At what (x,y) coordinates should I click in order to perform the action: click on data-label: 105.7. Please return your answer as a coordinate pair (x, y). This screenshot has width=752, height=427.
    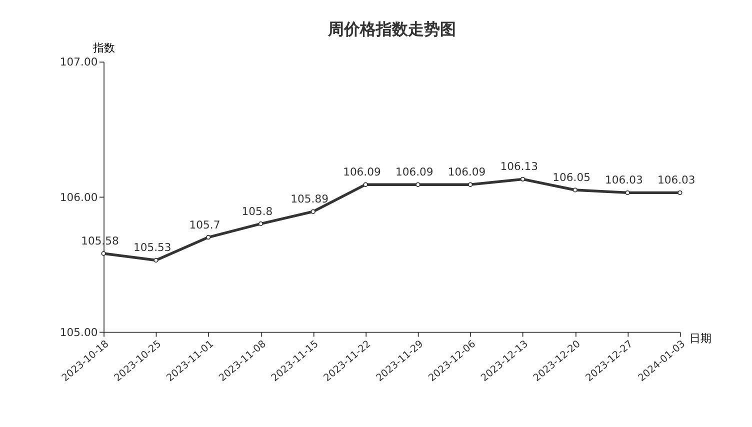
    Looking at the image, I should click on (204, 225).